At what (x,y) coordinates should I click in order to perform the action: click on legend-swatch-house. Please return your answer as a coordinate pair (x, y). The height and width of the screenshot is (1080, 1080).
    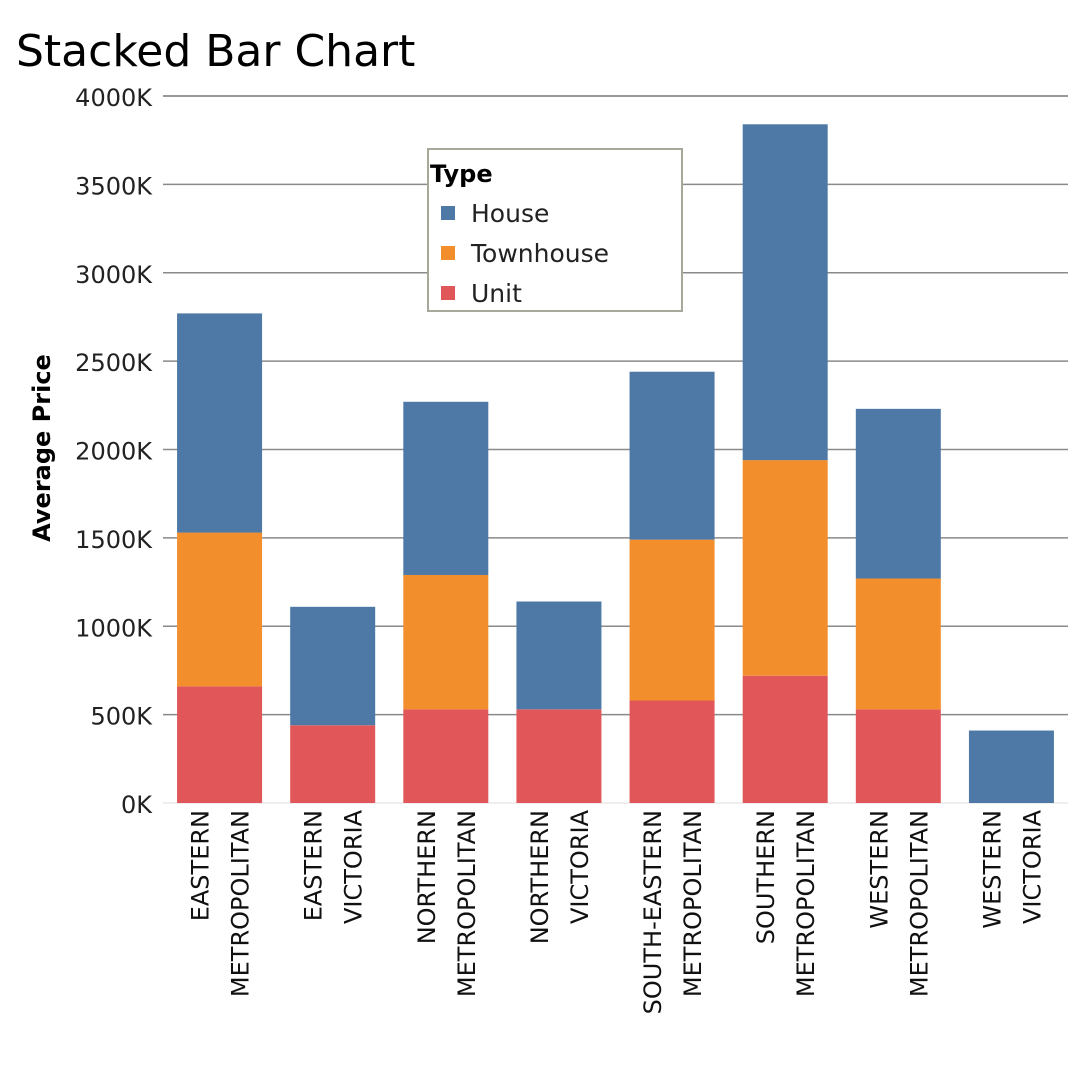
    Looking at the image, I should click on (448, 213).